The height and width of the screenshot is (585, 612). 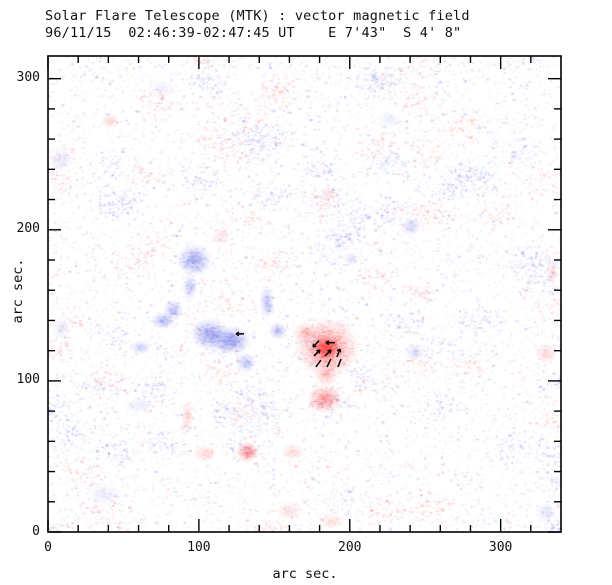 I want to click on y-axis-label: arc sec., so click(x=18, y=291).